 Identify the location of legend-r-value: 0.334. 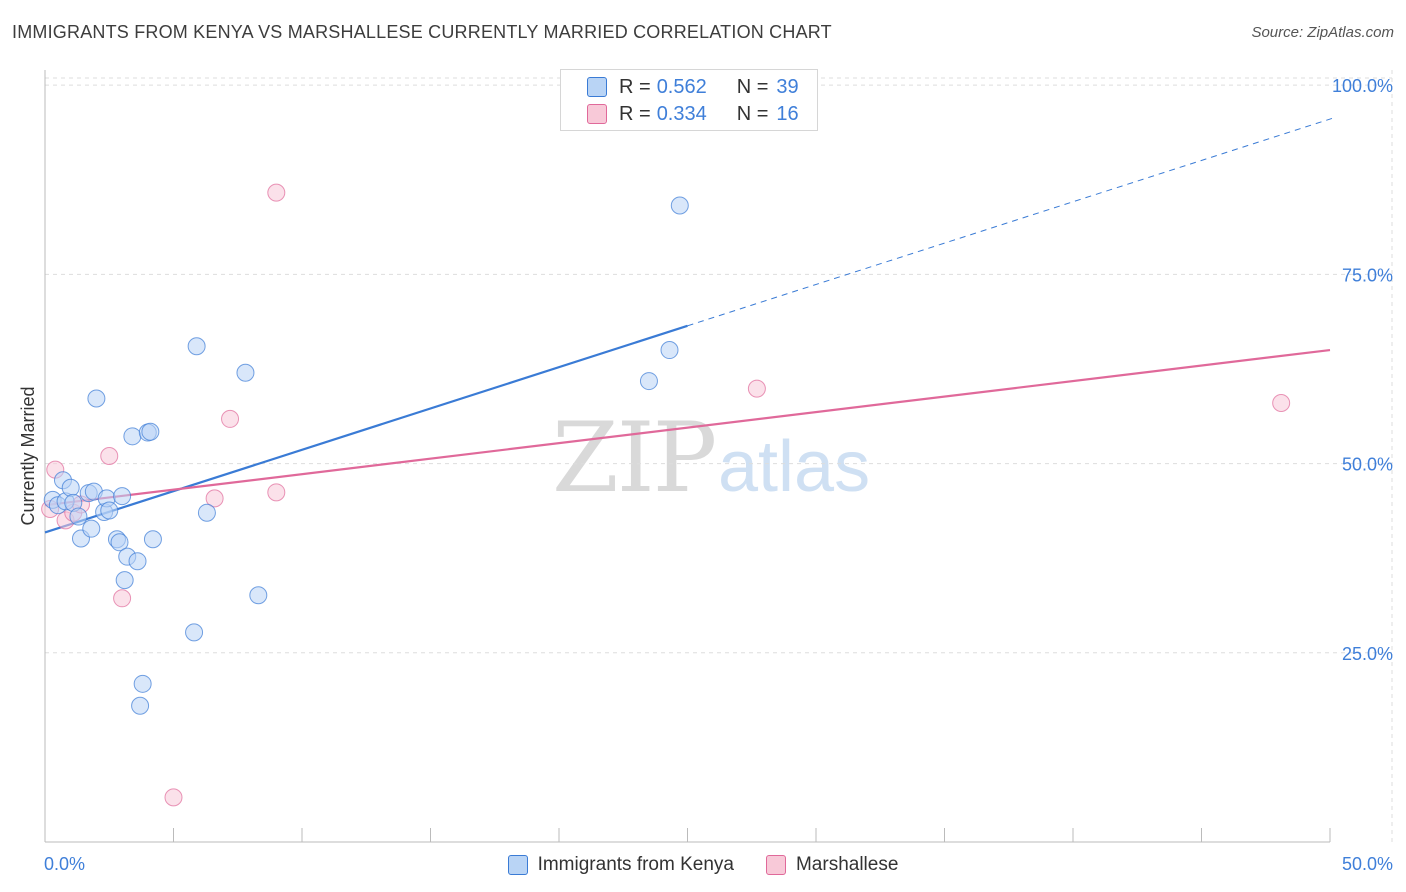
(681, 113).